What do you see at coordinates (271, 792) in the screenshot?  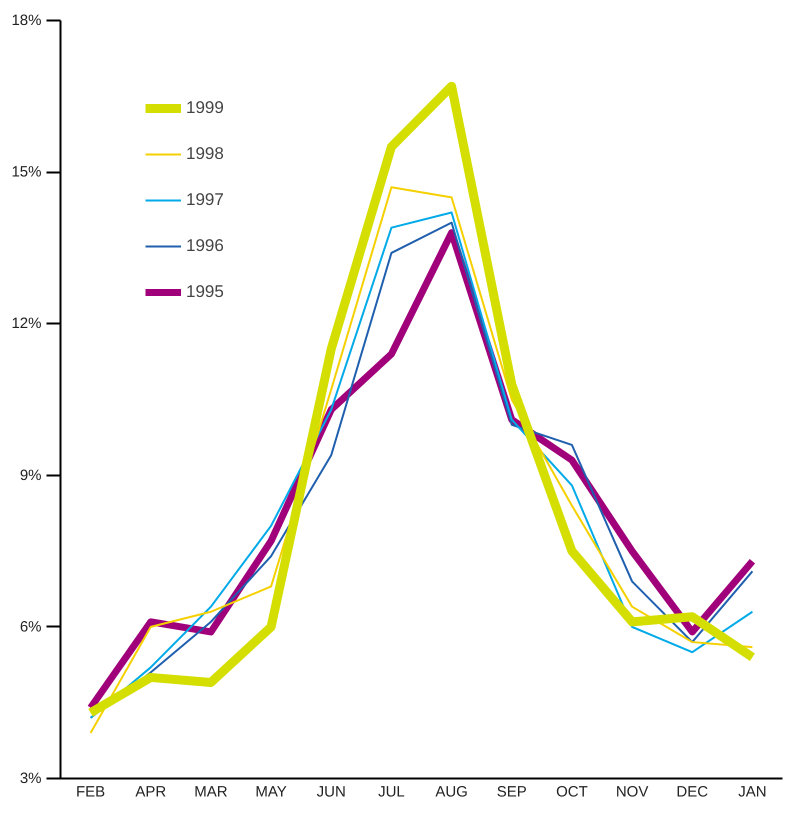 I see `x-tick-label: MAY` at bounding box center [271, 792].